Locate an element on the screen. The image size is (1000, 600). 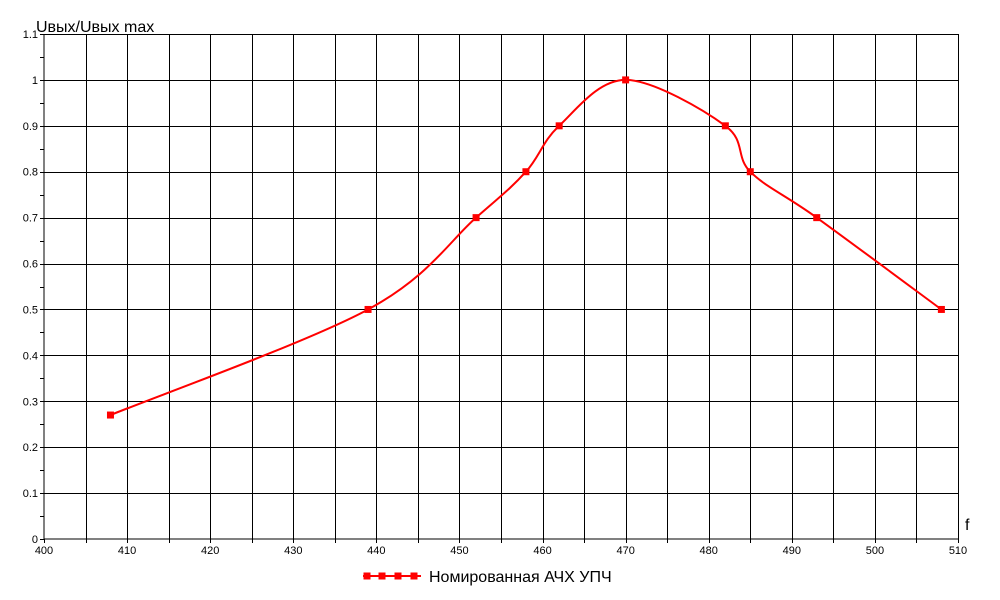
x-tick-label: 450 is located at coordinates (459, 551).